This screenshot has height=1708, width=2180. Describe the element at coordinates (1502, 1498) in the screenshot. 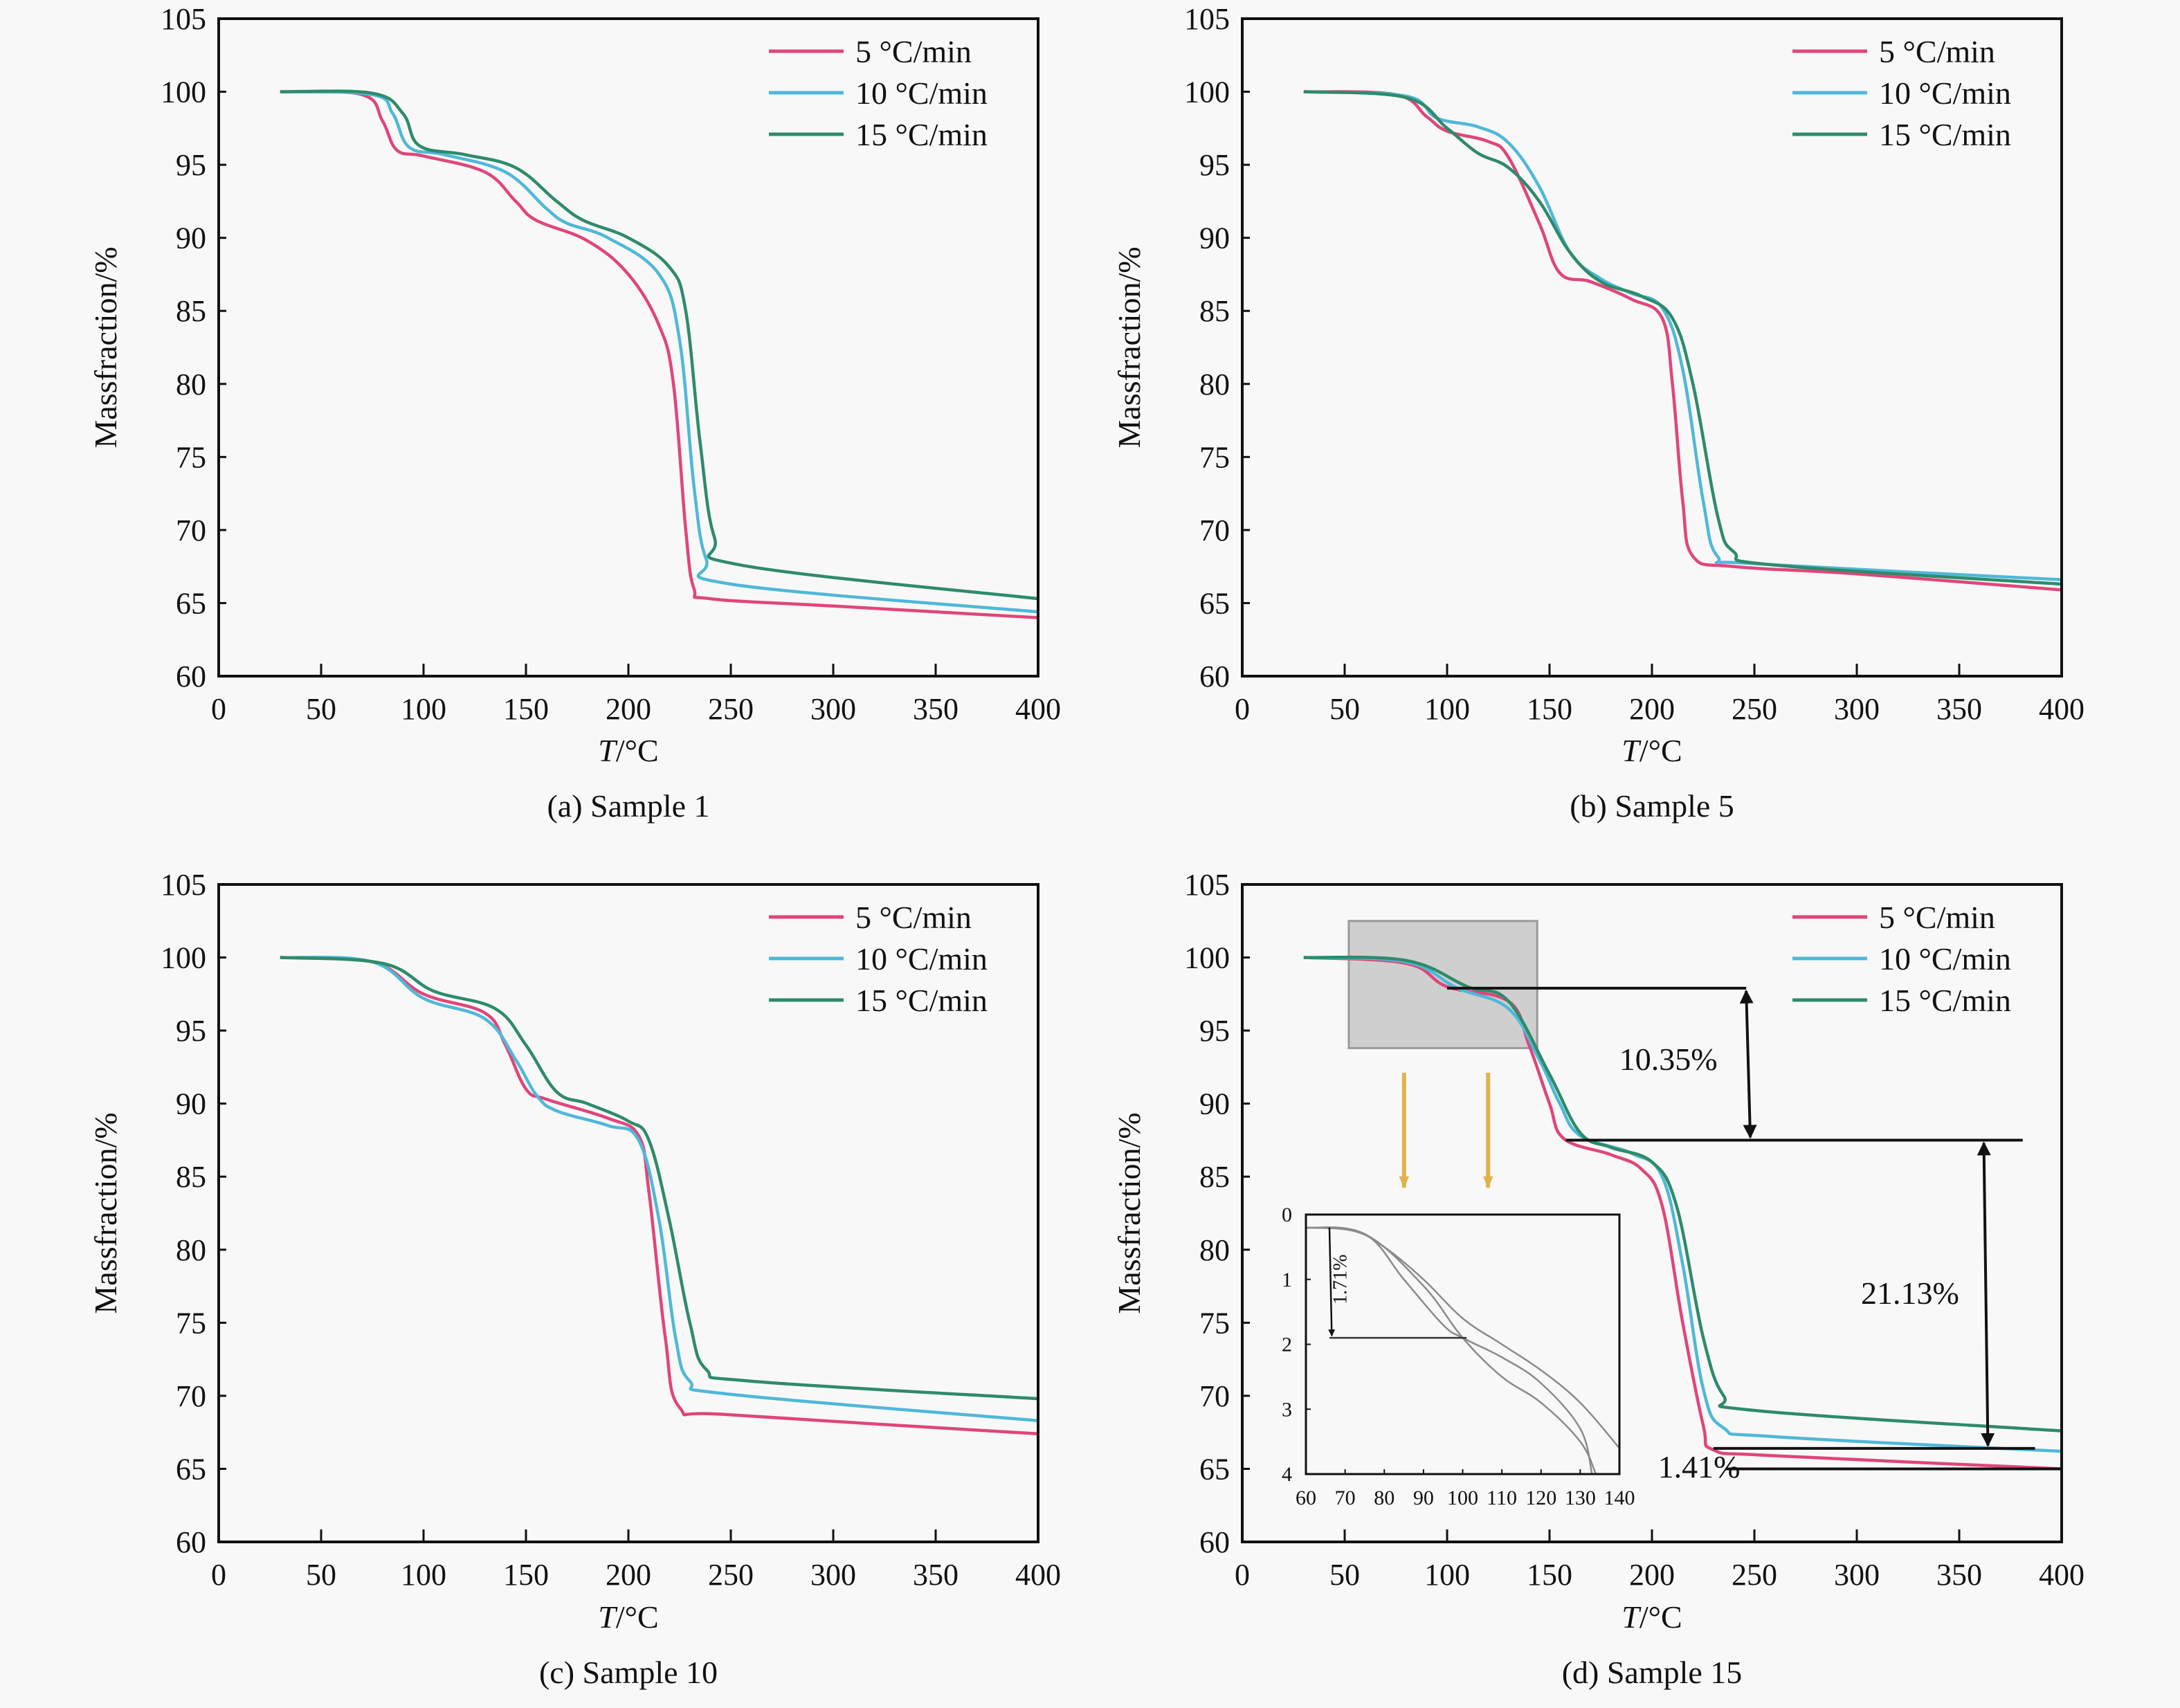

I see `inset-x-tick-label: 110` at that location.